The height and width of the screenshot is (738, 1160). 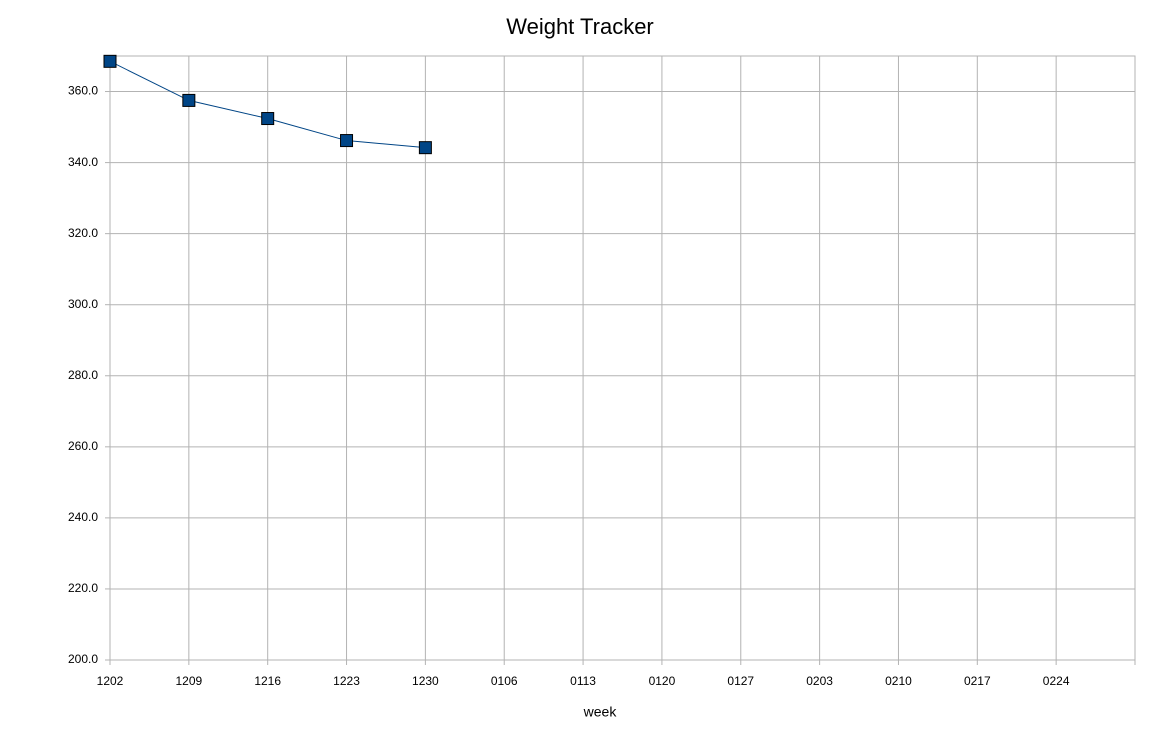 I want to click on y-tick-label: 280.0, so click(x=83, y=375).